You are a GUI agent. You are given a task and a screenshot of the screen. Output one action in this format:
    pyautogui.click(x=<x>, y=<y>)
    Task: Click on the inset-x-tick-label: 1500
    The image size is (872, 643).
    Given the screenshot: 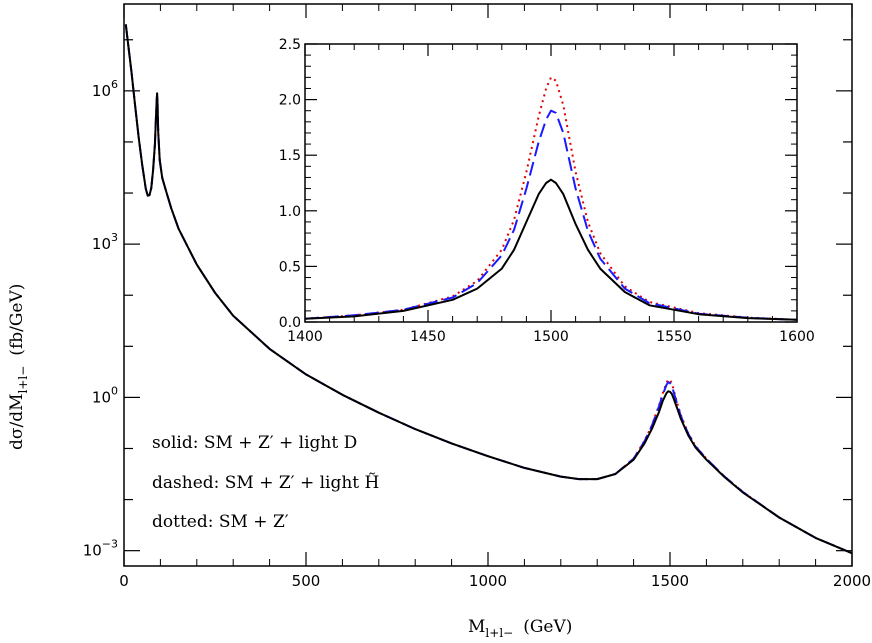 What is the action you would take?
    pyautogui.click(x=551, y=337)
    